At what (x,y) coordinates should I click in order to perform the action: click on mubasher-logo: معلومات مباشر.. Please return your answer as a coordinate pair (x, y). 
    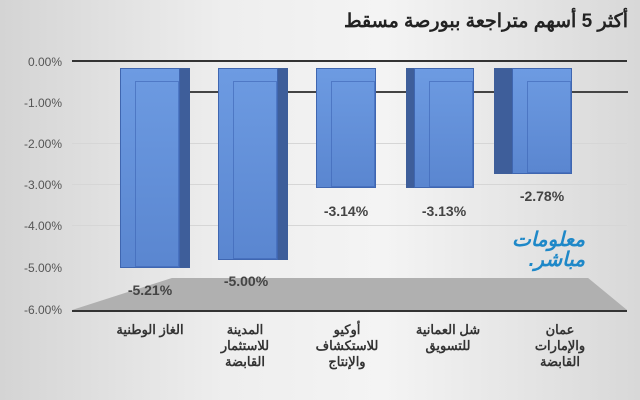
    Looking at the image, I should click on (548, 250).